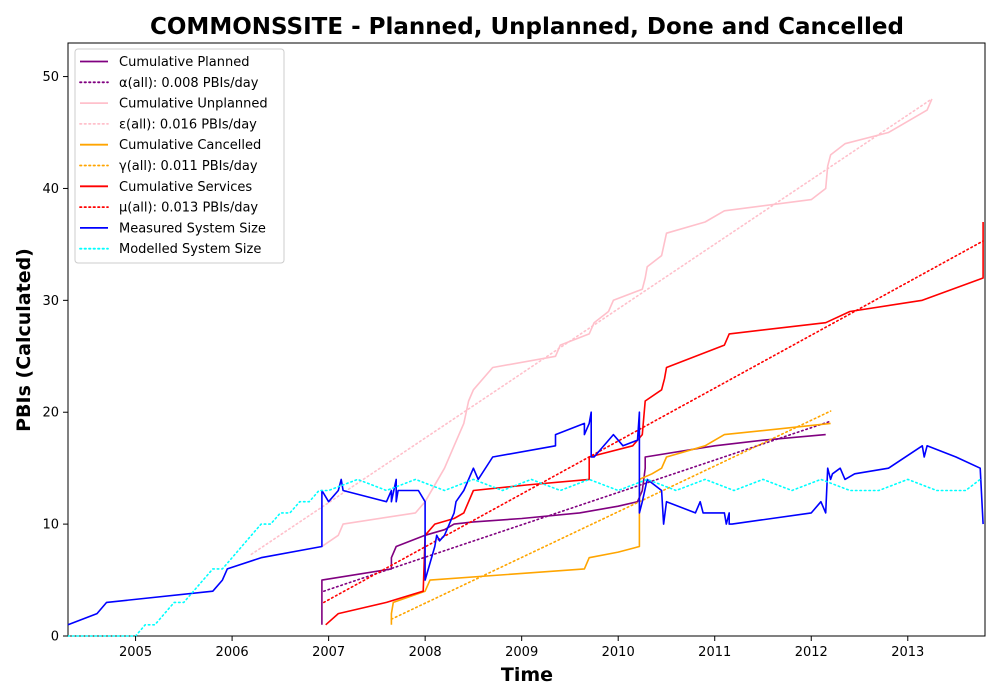 This screenshot has height=700, width=1000. Describe the element at coordinates (188, 208) in the screenshot. I see `legend-label: μ(all): 0.013 PBIs/day` at that location.